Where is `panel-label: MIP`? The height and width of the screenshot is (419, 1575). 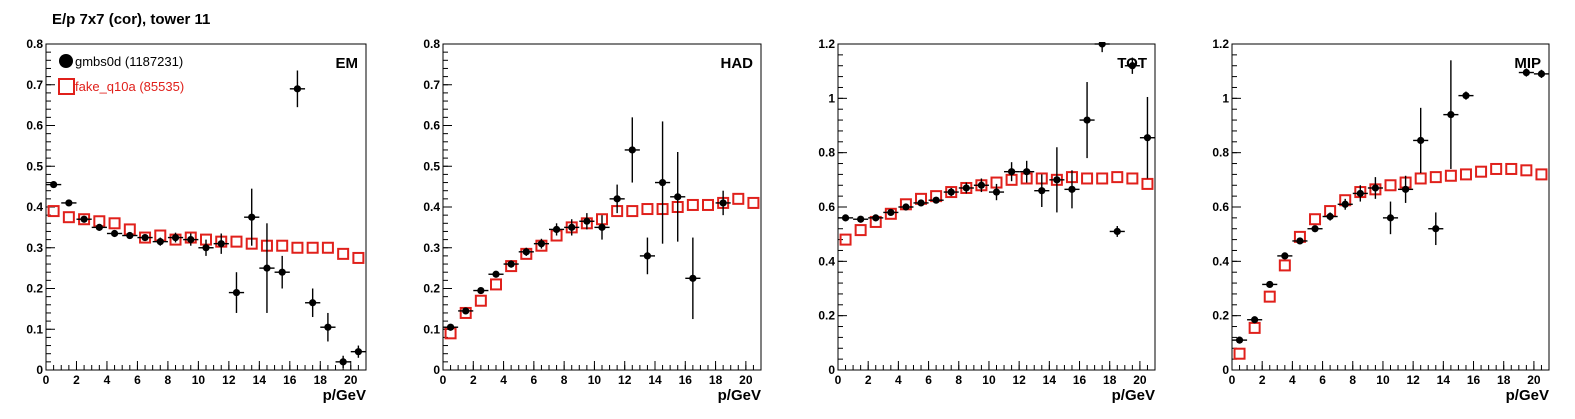
panel-label: MIP is located at coordinates (1527, 63).